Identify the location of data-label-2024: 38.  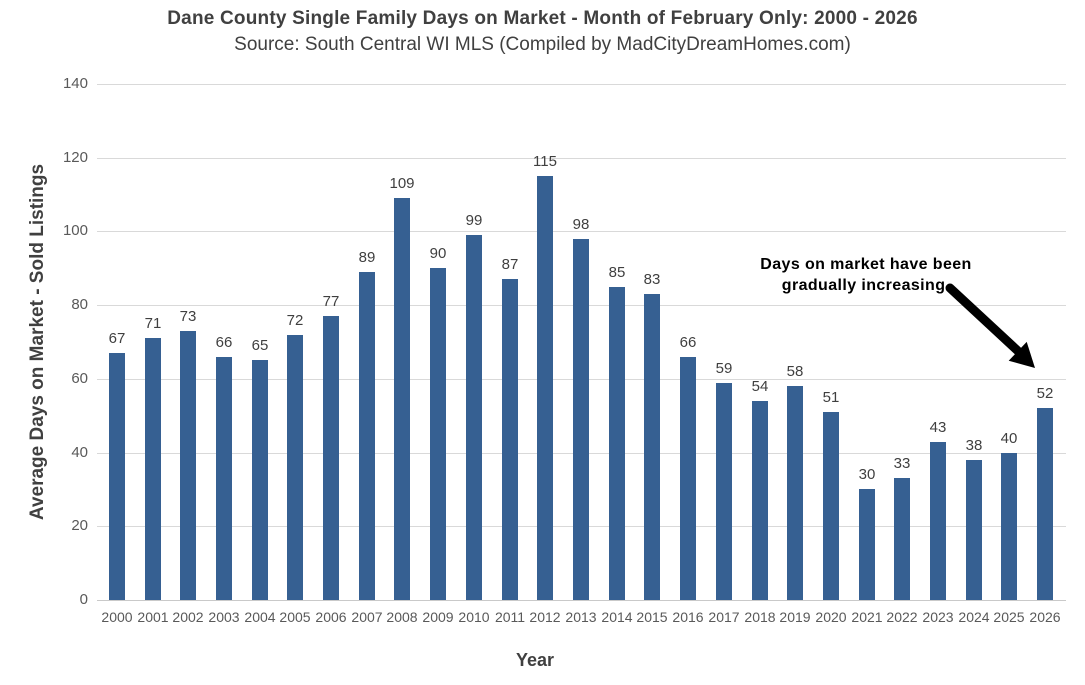
(974, 445).